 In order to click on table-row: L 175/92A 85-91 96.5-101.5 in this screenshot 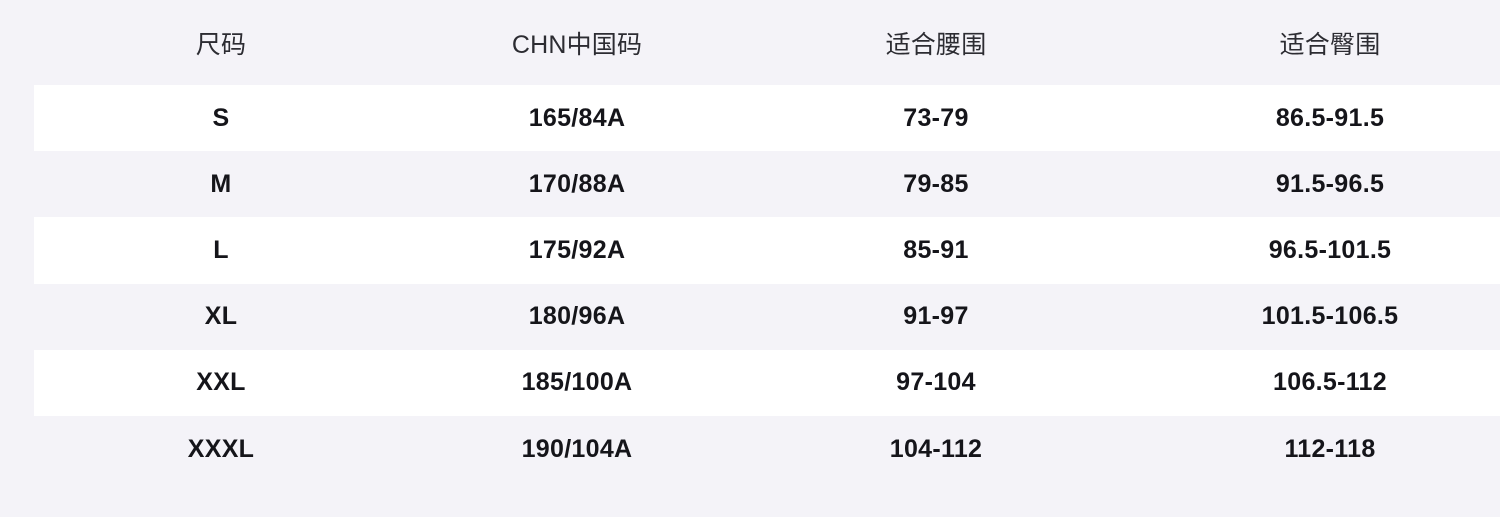, I will do `click(750, 250)`.